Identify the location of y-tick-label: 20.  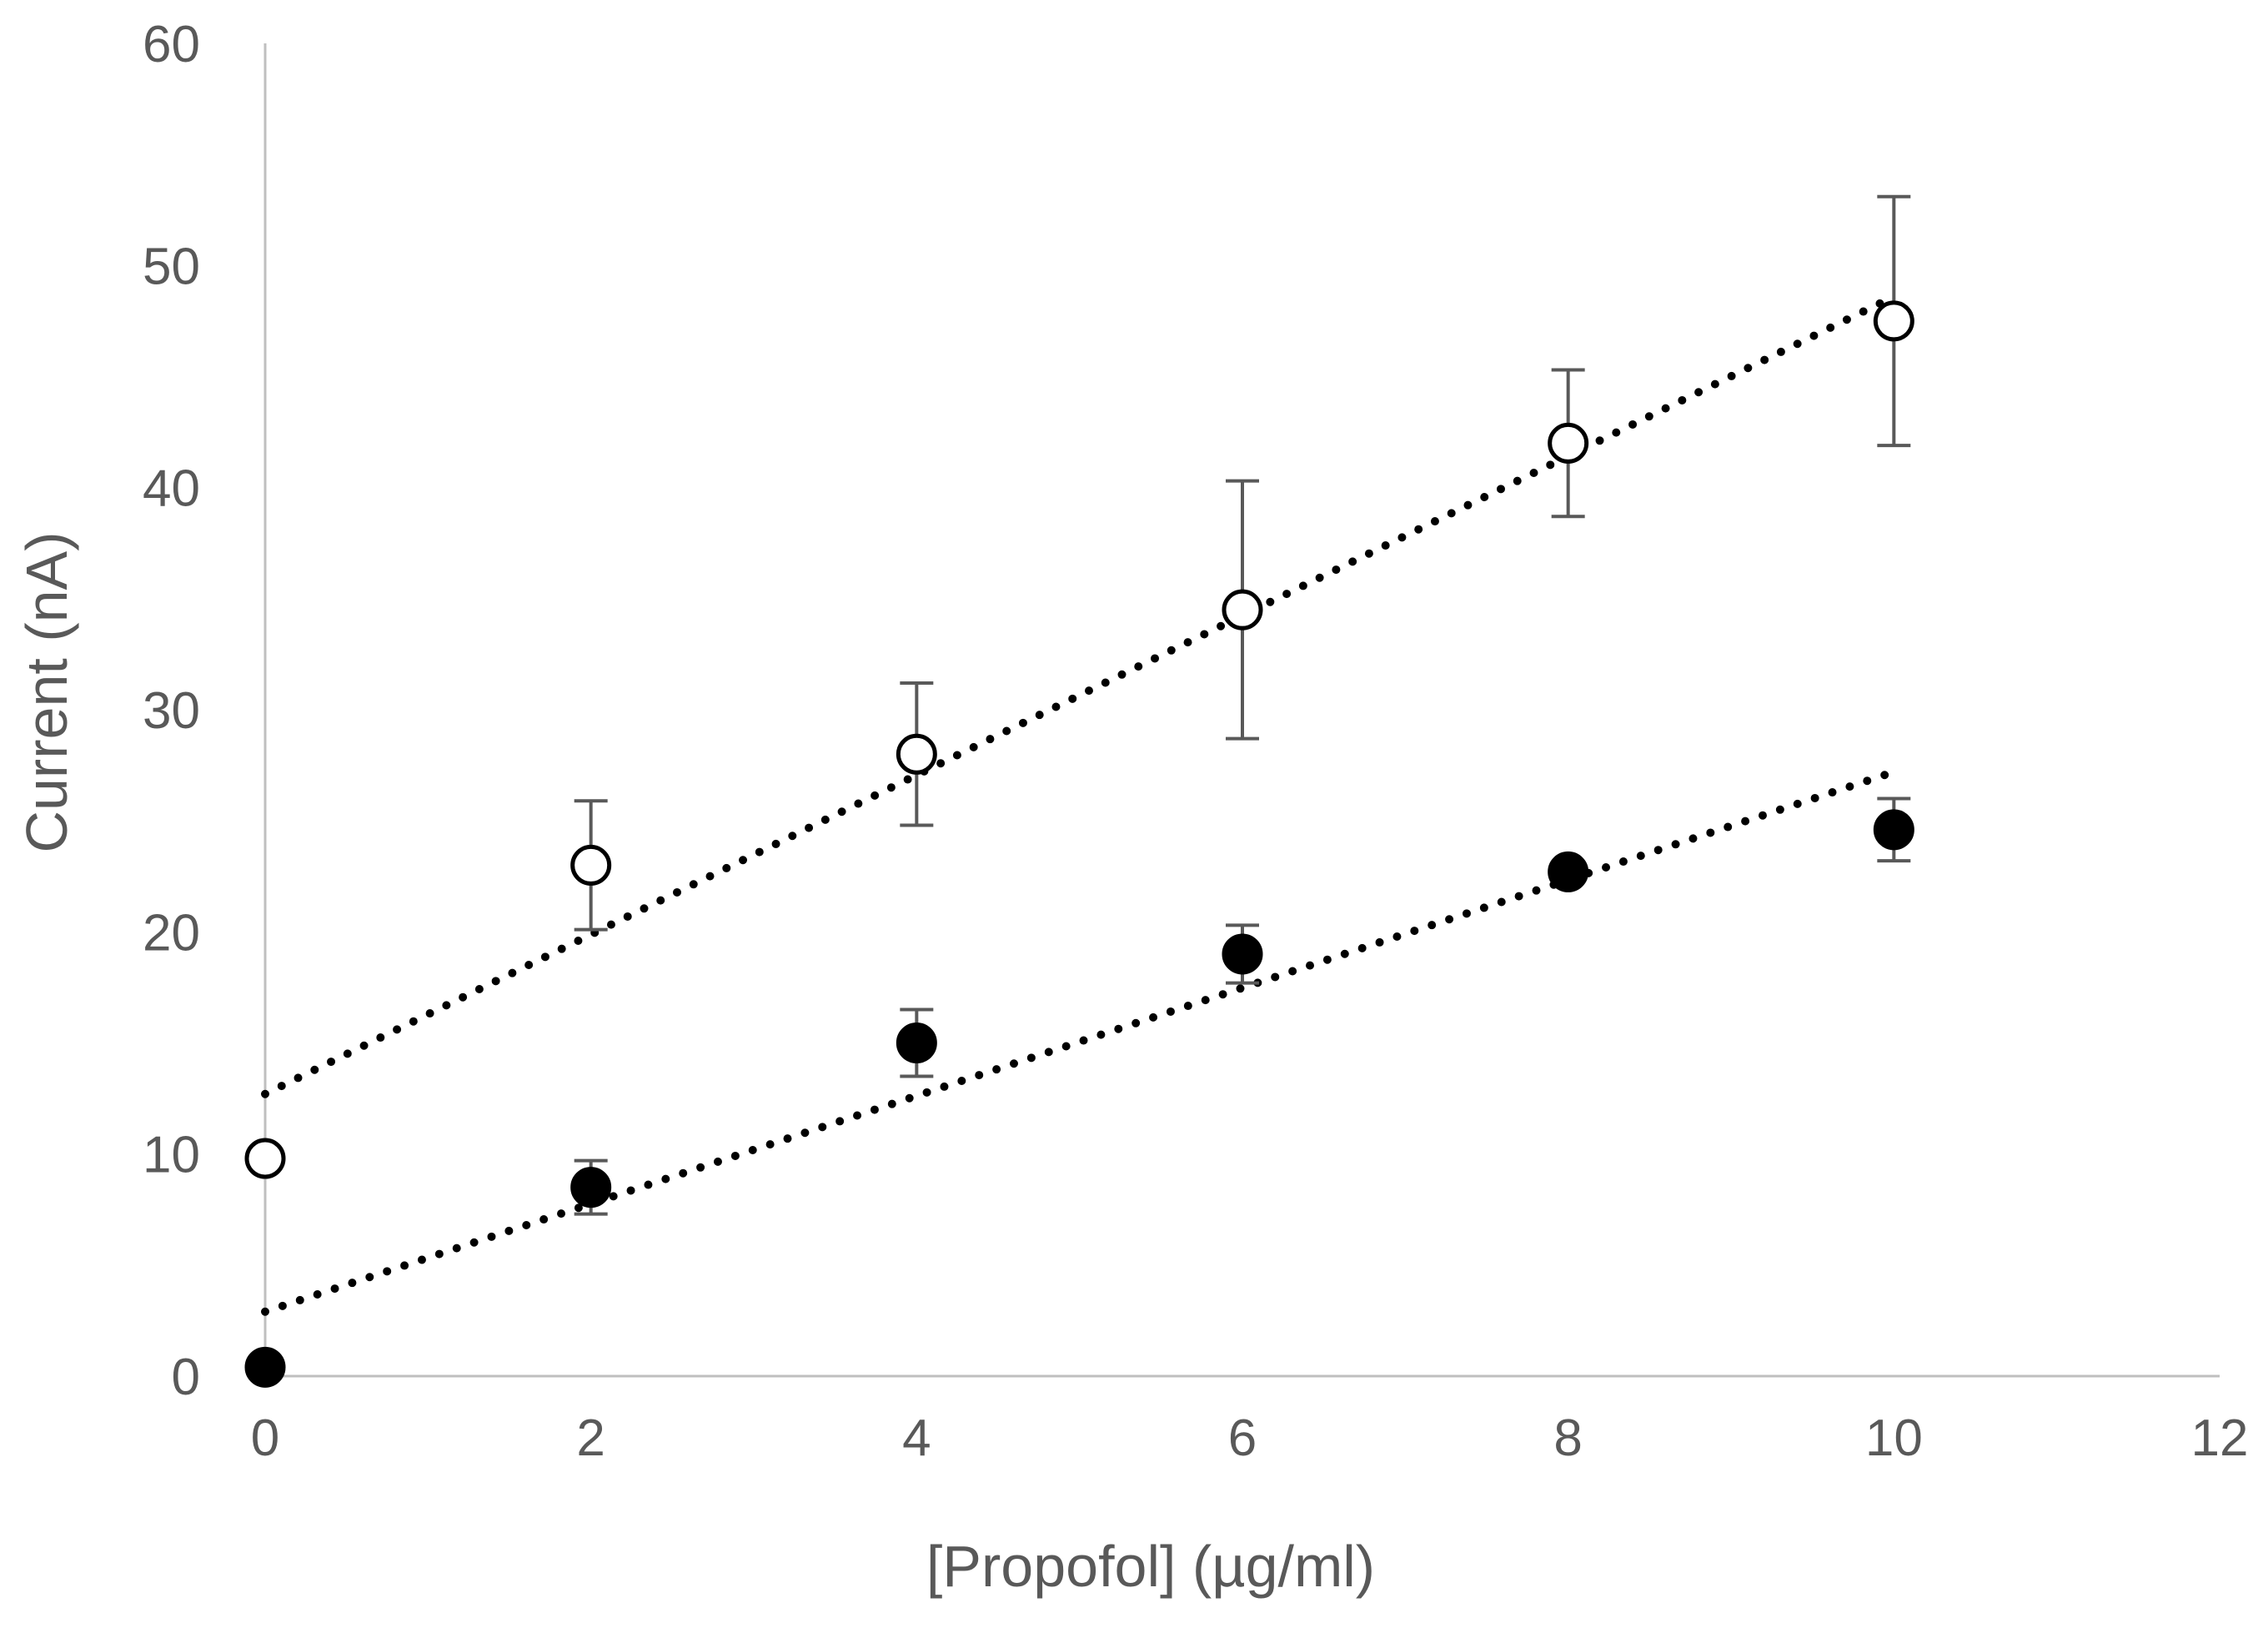
(171, 933).